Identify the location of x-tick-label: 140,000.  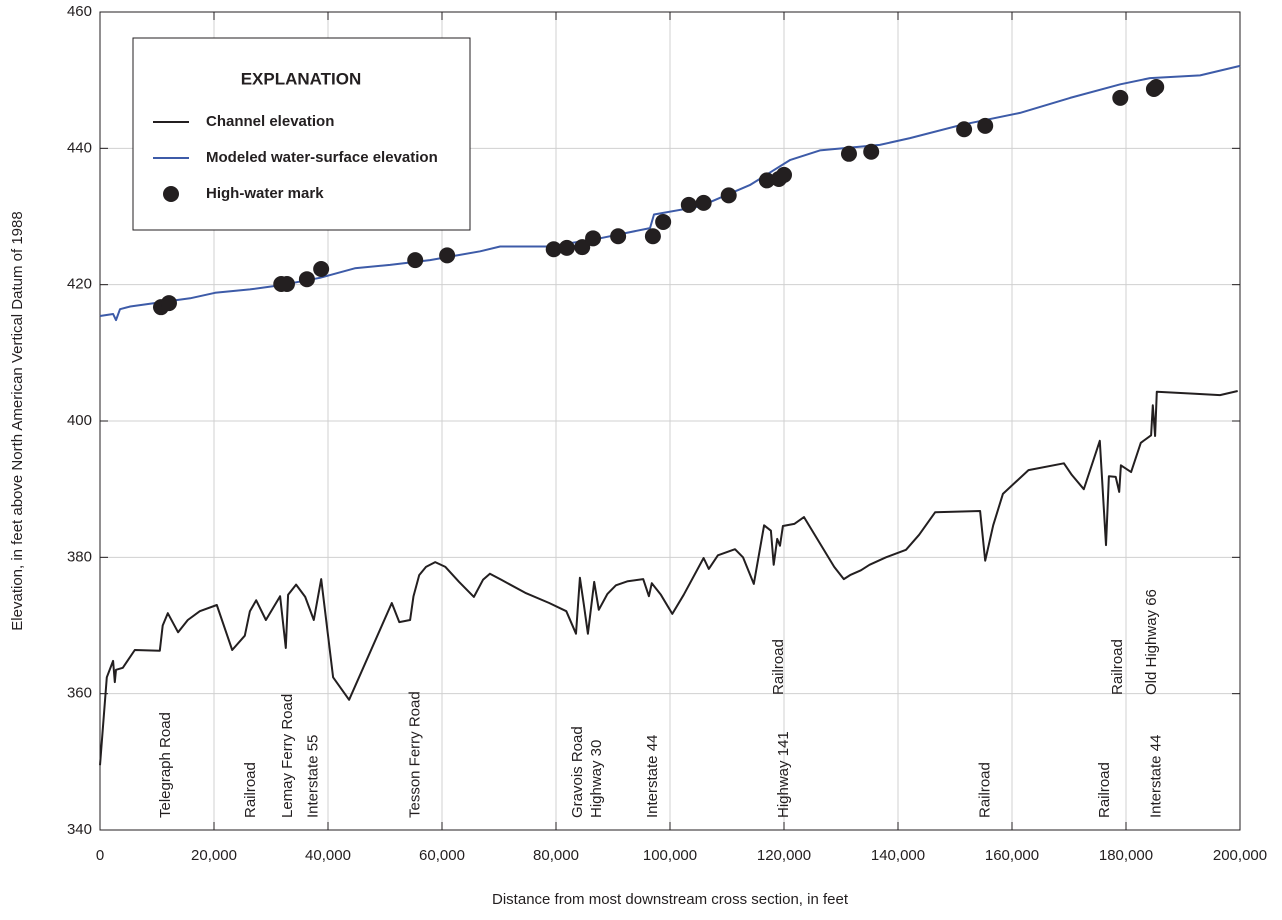
(898, 855).